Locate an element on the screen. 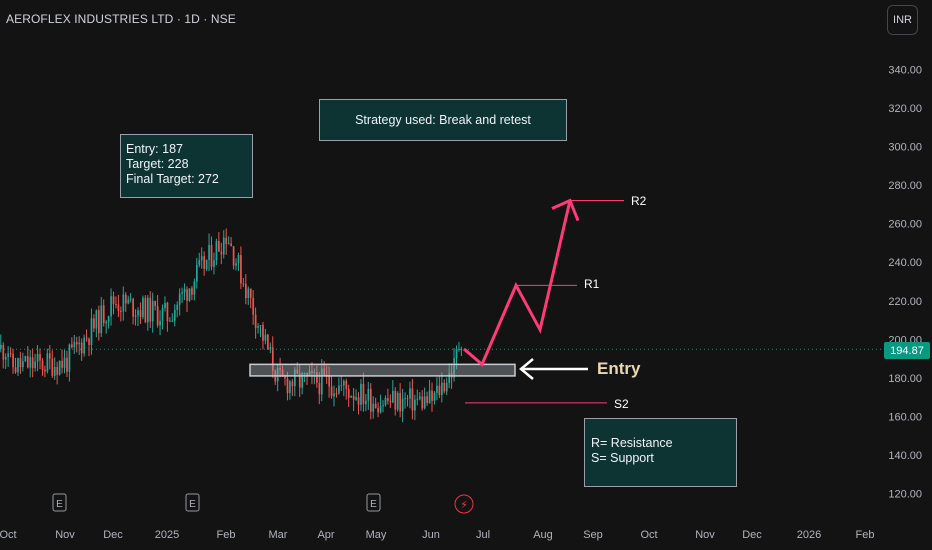  time-tick-label: Apr is located at coordinates (325, 535).